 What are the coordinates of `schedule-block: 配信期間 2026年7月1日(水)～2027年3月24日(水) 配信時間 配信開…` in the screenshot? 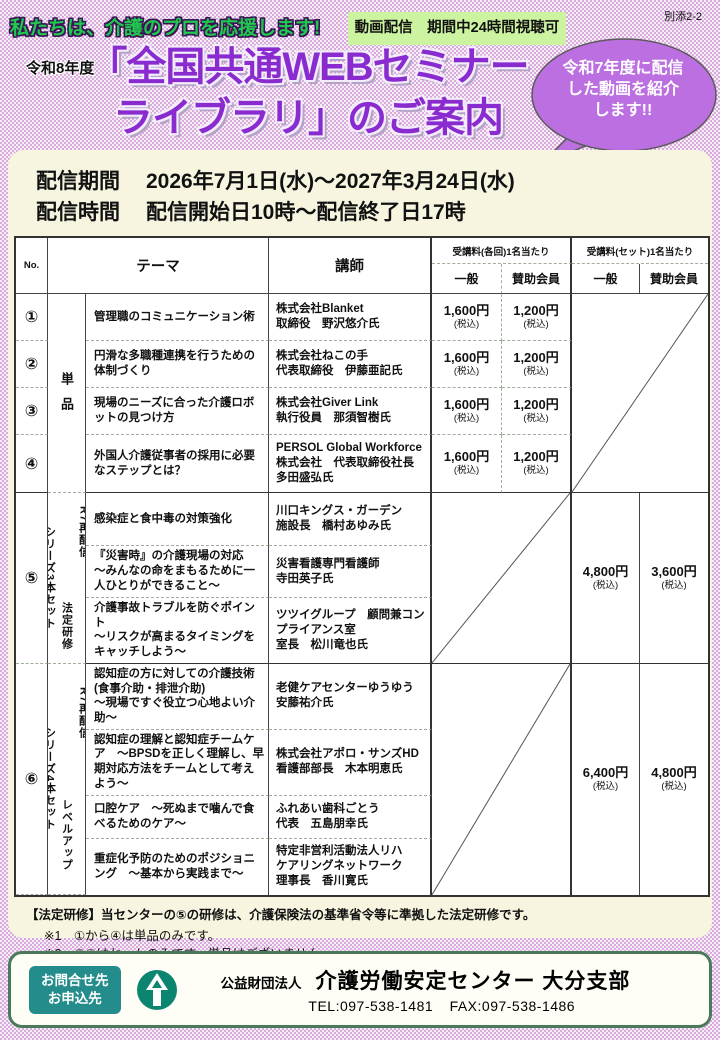 It's located at (371, 197).